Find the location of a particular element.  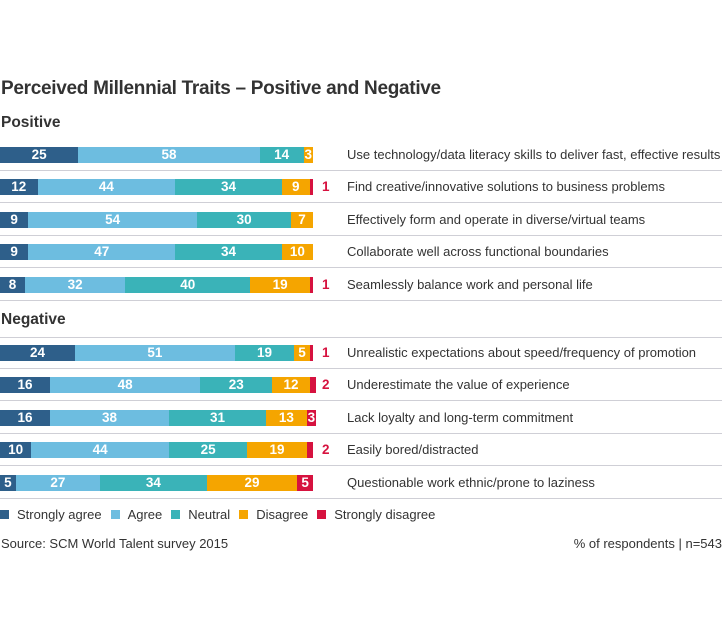

bar-row: 10 44 25 19 2 Easily bored/distracted is located at coordinates (361, 458).